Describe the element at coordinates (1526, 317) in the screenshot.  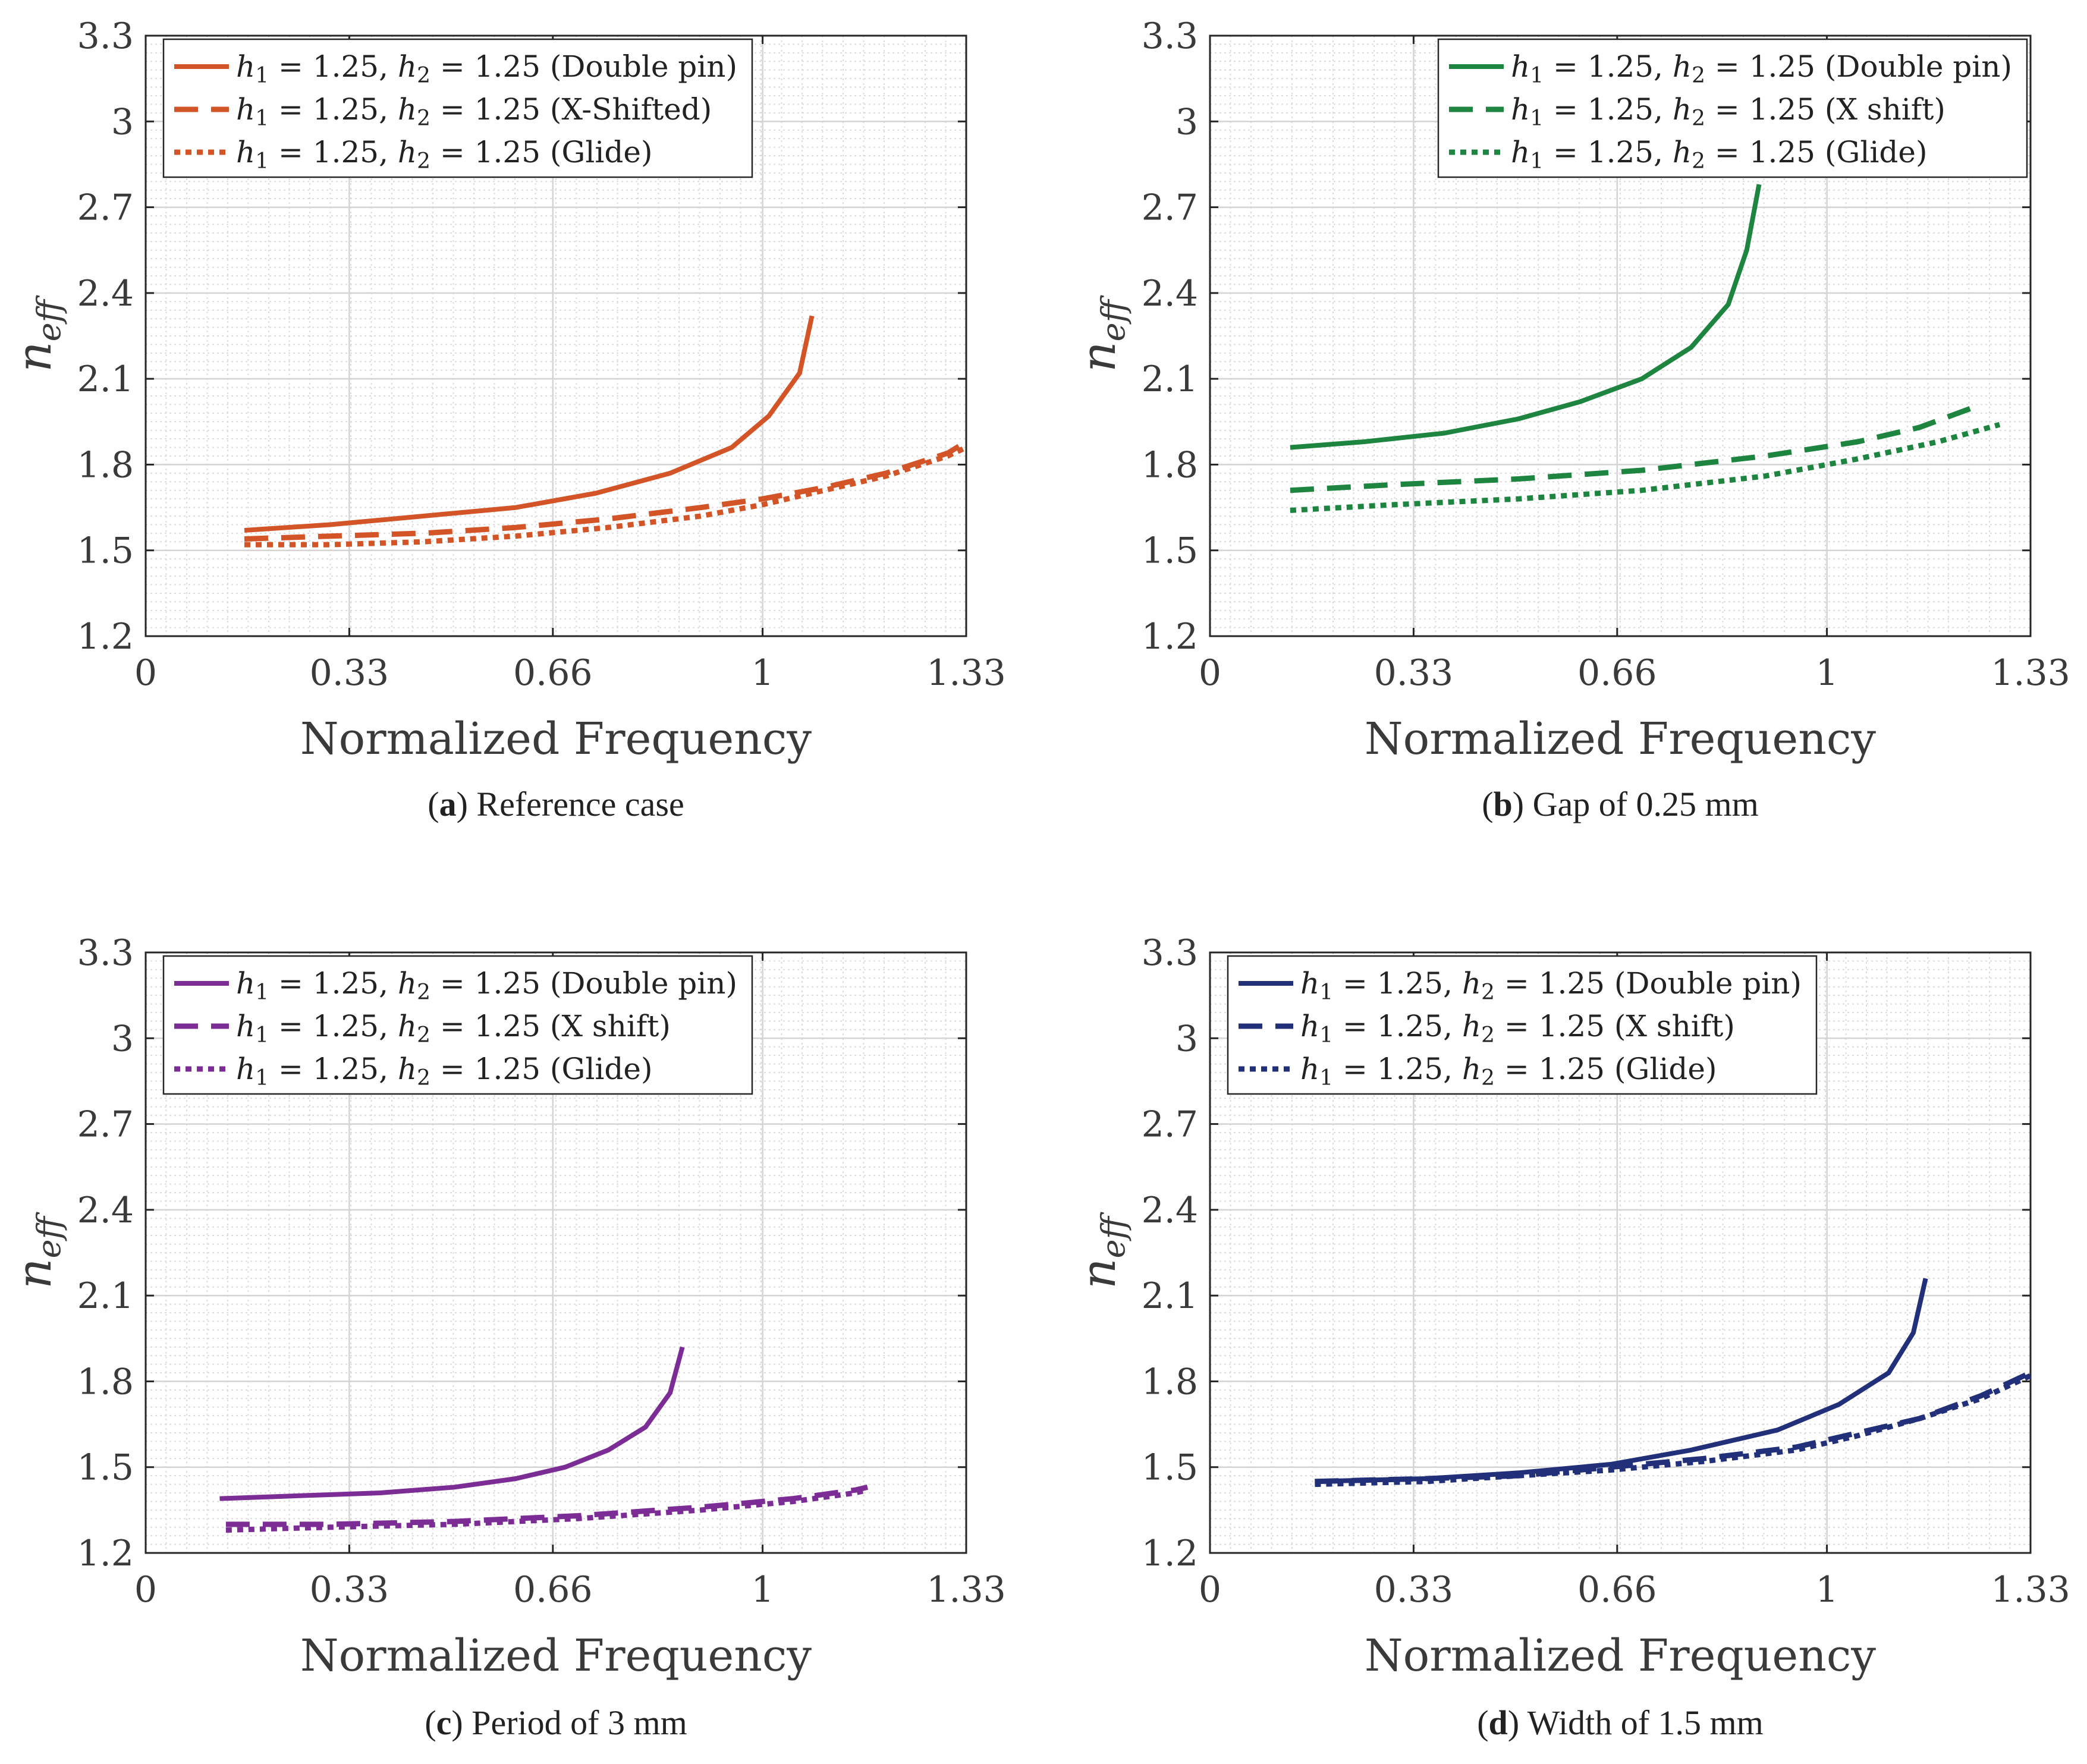
I see `series-line-solid` at that location.